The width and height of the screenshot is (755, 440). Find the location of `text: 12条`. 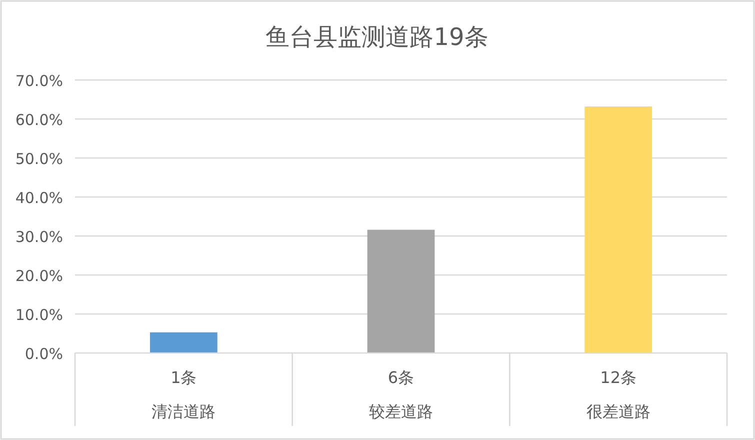

text: 12条 is located at coordinates (618, 377).